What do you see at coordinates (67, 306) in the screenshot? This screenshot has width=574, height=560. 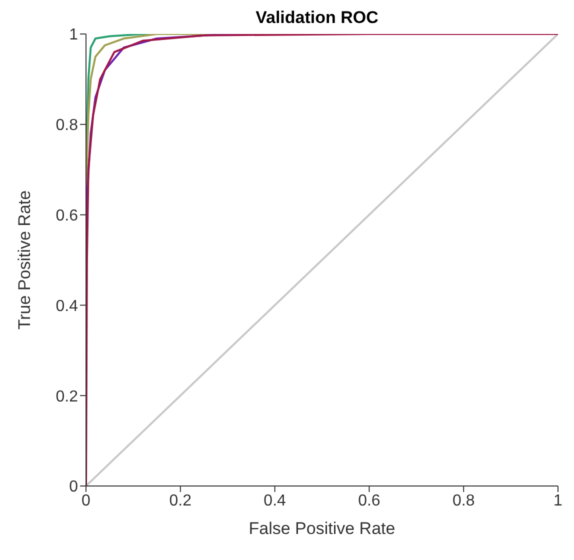 I see `y-tick-label: 0.4` at bounding box center [67, 306].